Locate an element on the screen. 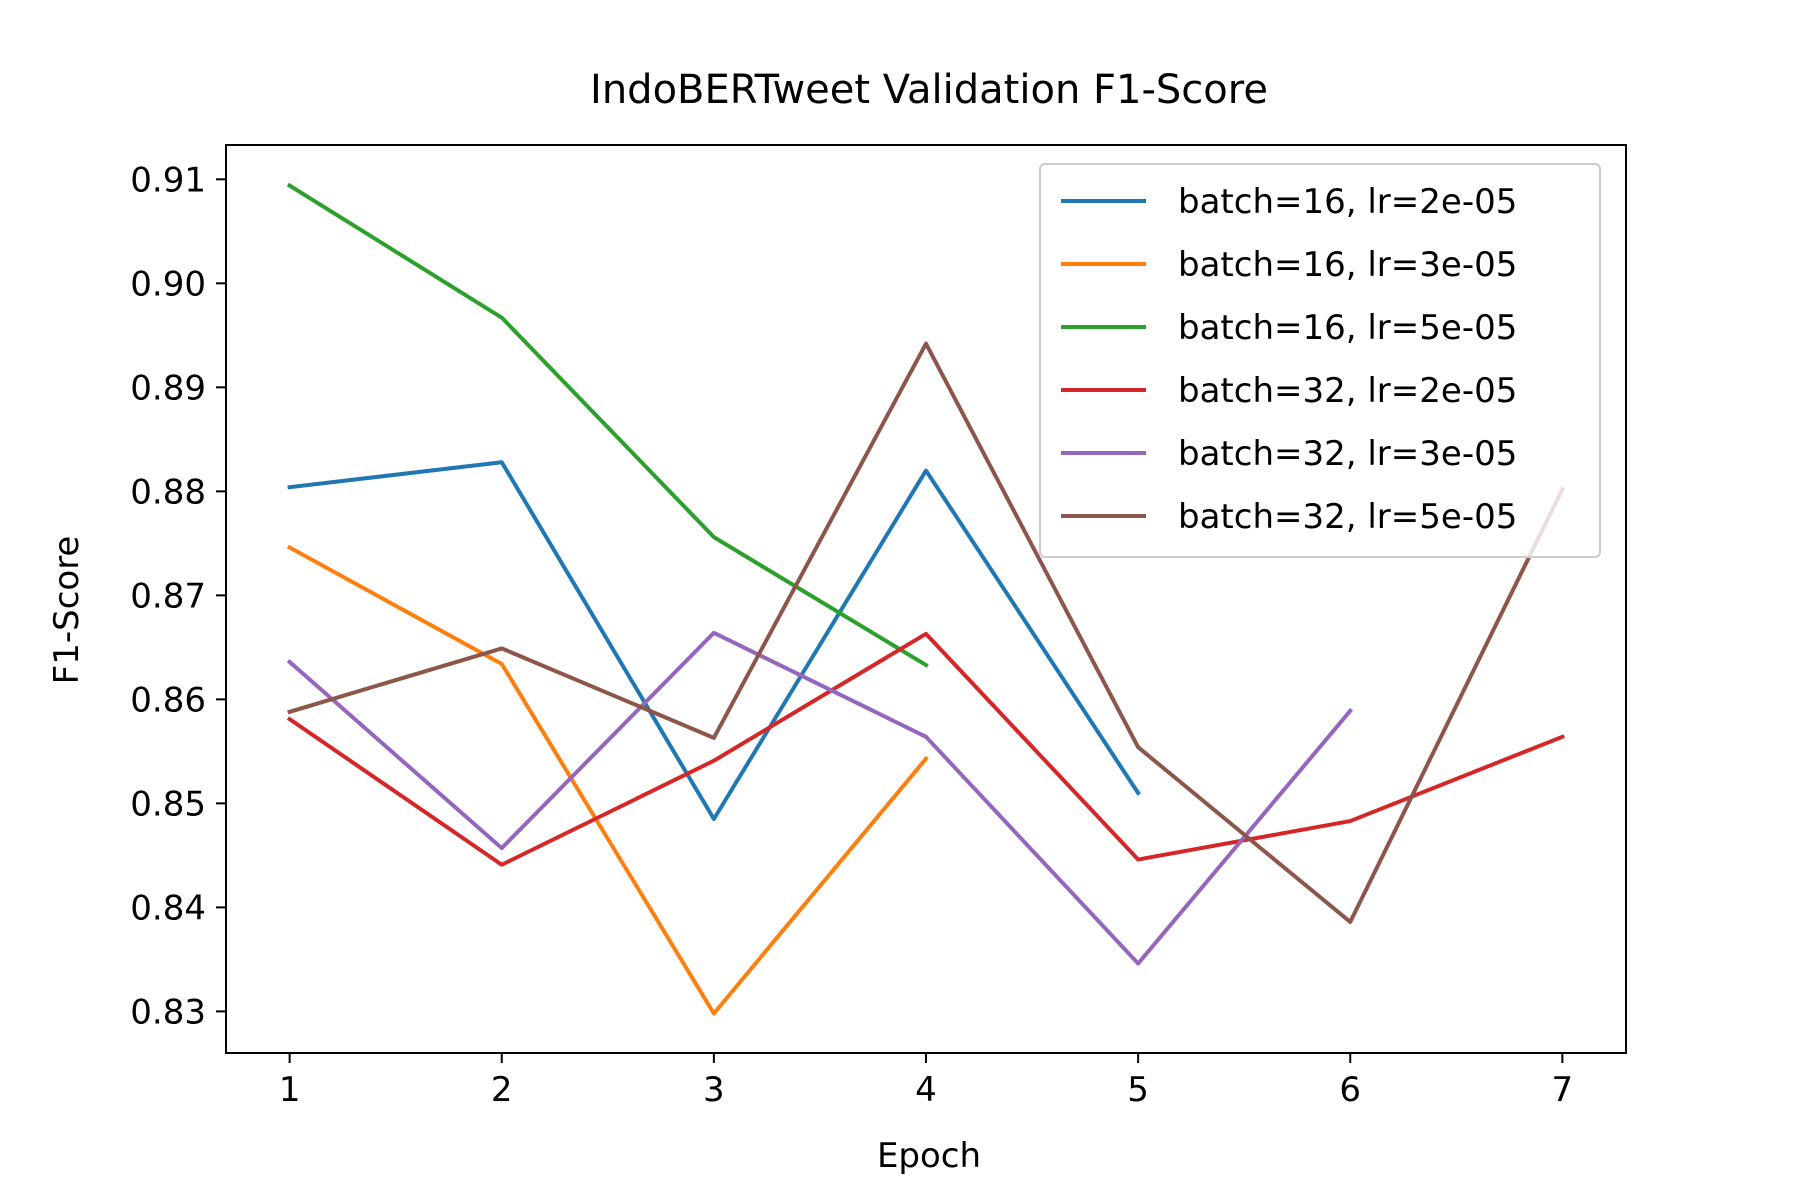 This screenshot has height=1200, width=1800. x-tick-label: 7 is located at coordinates (1563, 1090).